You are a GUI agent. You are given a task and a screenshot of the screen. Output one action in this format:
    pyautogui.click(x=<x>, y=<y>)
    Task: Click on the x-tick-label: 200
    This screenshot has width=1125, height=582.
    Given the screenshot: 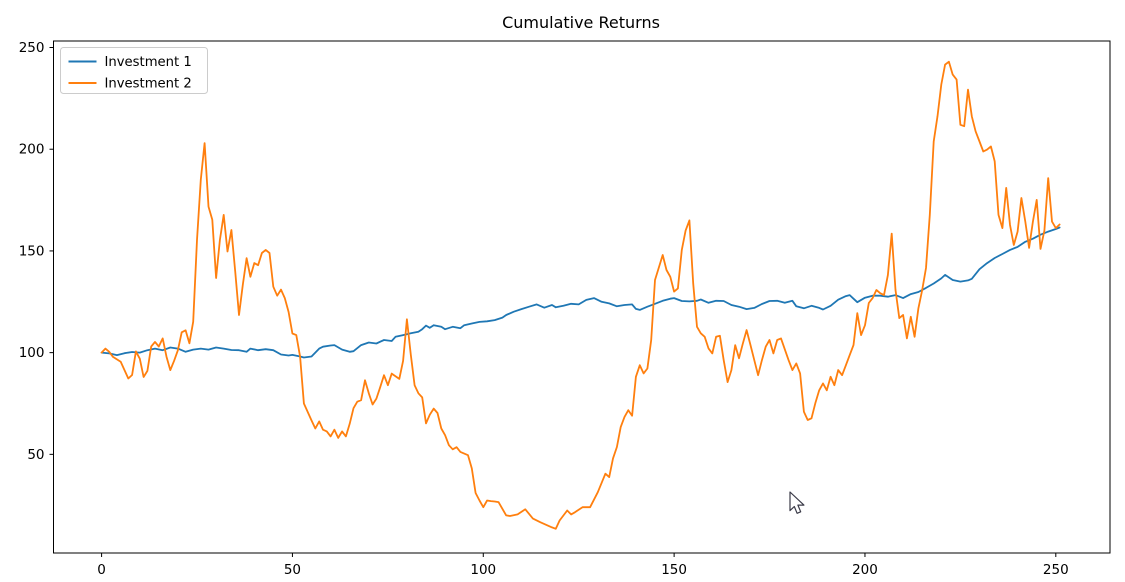 What is the action you would take?
    pyautogui.click(x=865, y=570)
    